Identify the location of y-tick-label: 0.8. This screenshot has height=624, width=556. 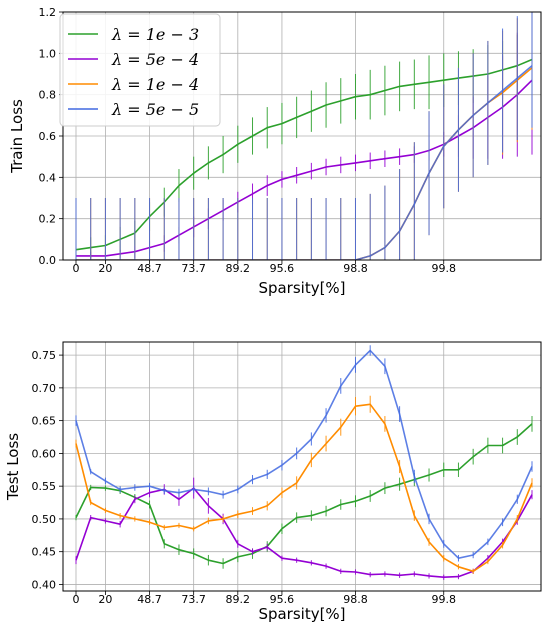
(48, 95).